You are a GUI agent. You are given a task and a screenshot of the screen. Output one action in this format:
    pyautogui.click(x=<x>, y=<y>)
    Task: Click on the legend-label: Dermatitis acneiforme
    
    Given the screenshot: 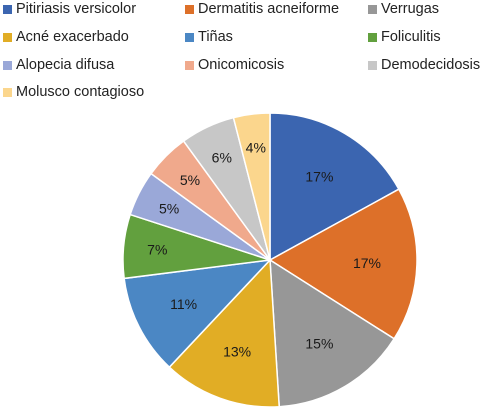 What is the action you would take?
    pyautogui.click(x=269, y=9)
    